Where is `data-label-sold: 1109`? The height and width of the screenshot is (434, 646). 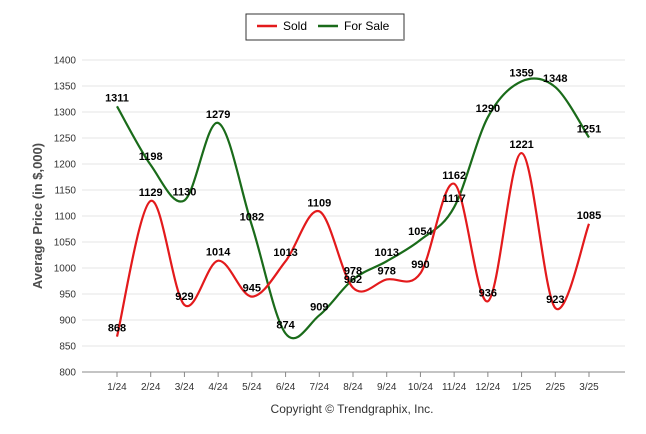
data-label-sold: 1109 is located at coordinates (319, 203).